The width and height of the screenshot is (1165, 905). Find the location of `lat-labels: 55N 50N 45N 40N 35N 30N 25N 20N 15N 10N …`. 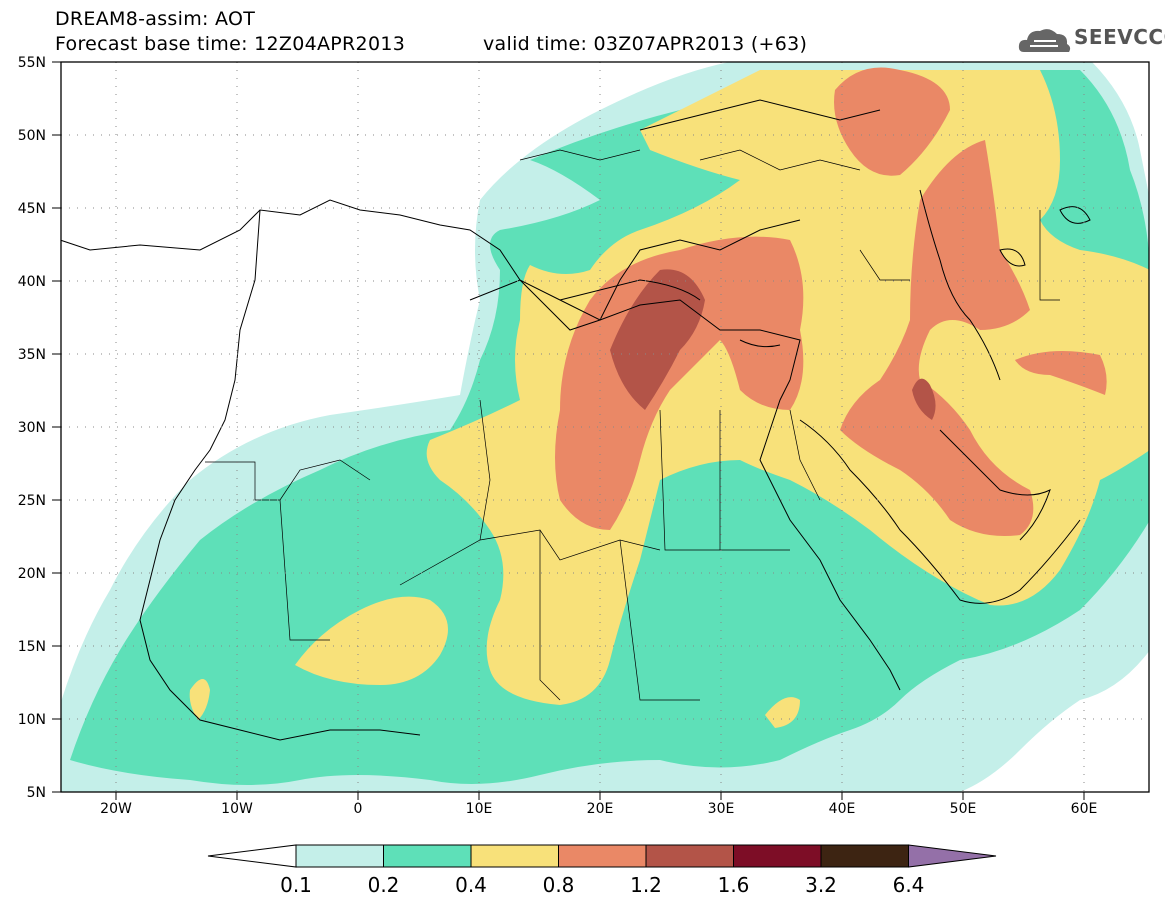

lat-labels: 55N 50N 45N 40N 35N 30N 25N 20N 15N 10N … is located at coordinates (32, 428).